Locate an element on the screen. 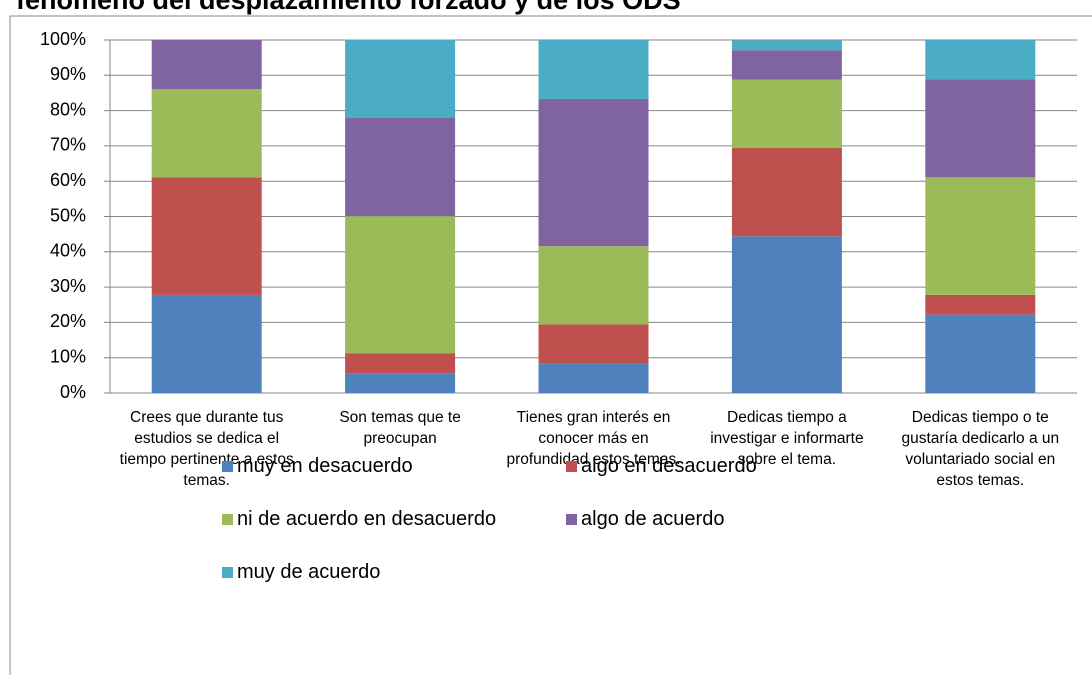  legend-item: ni de acuerdo en desacuerdo is located at coordinates (359, 519).